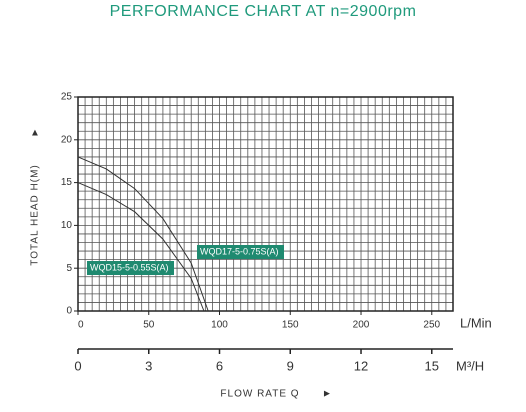 Image resolution: width=526 pixels, height=412 pixels. Describe the element at coordinates (219, 325) in the screenshot. I see `x-tick-label: 100` at that location.